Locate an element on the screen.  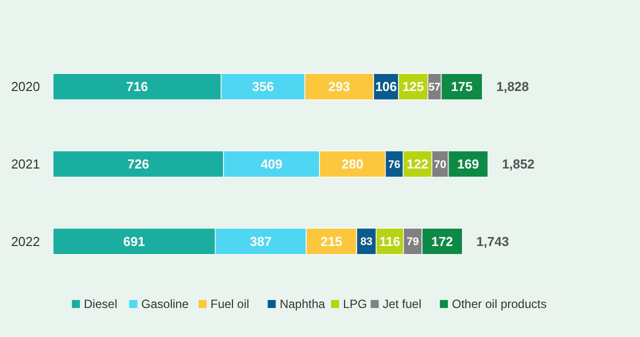
legend-label: Diesel is located at coordinates (101, 304).